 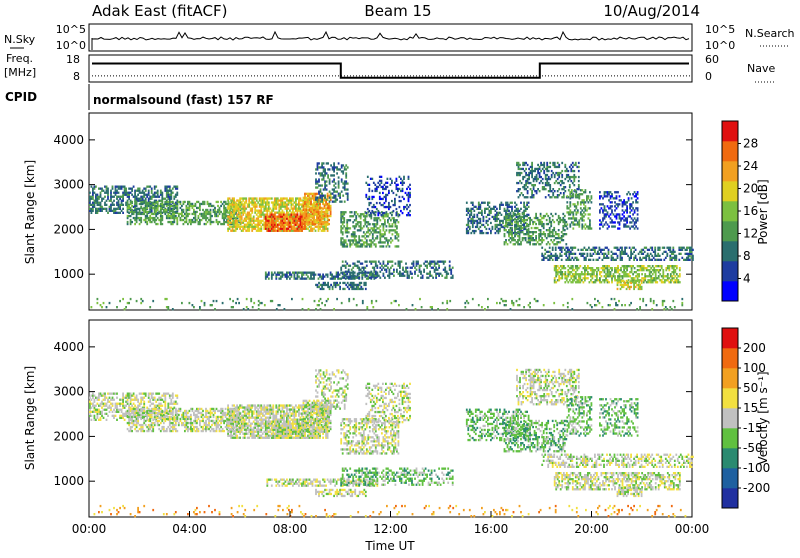 What do you see at coordinates (73, 59) in the screenshot?
I see `freq-tick-top: 18` at bounding box center [73, 59].